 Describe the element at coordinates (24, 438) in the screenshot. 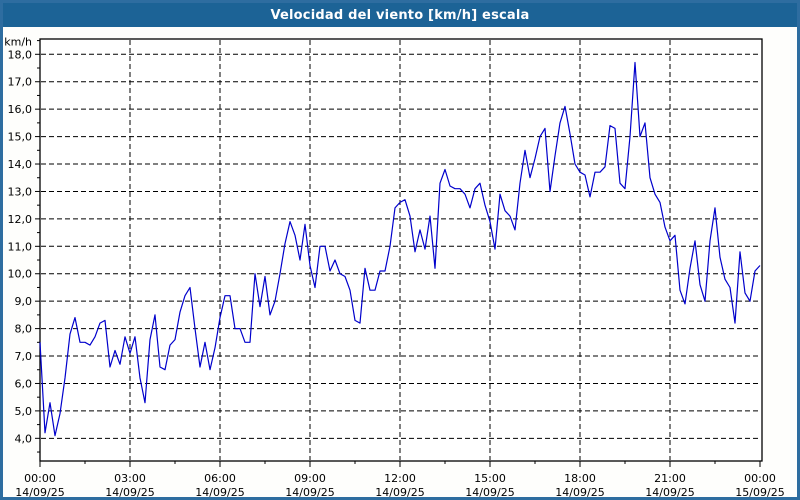

I see `y-tick-label: 4,0` at that location.